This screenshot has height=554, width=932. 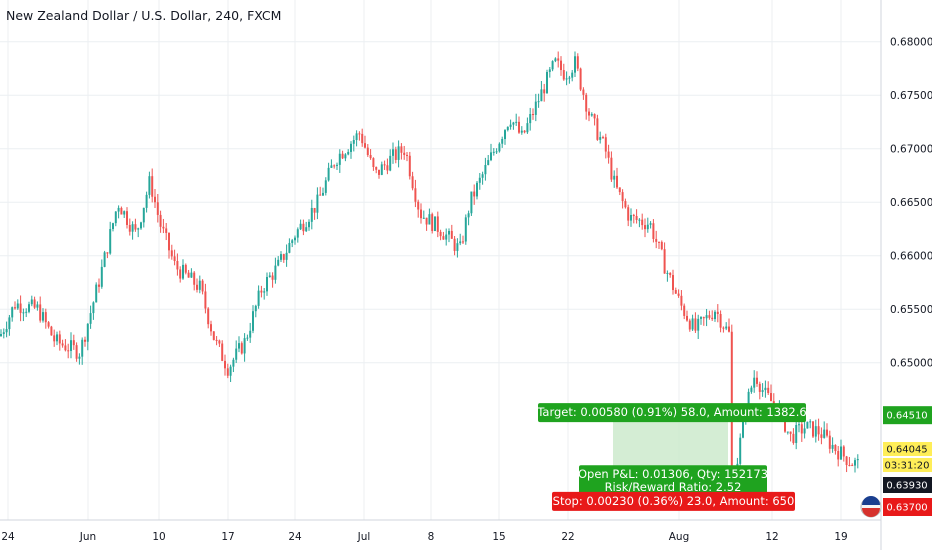 I want to click on target-label-box, so click(x=672, y=413).